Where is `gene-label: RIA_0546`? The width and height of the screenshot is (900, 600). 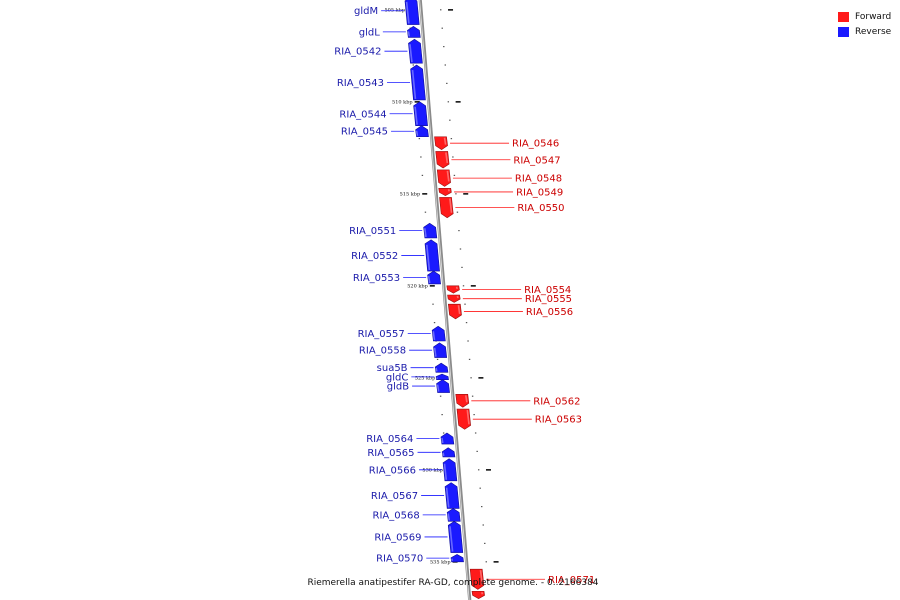
gene-label: RIA_0546 is located at coordinates (535, 144).